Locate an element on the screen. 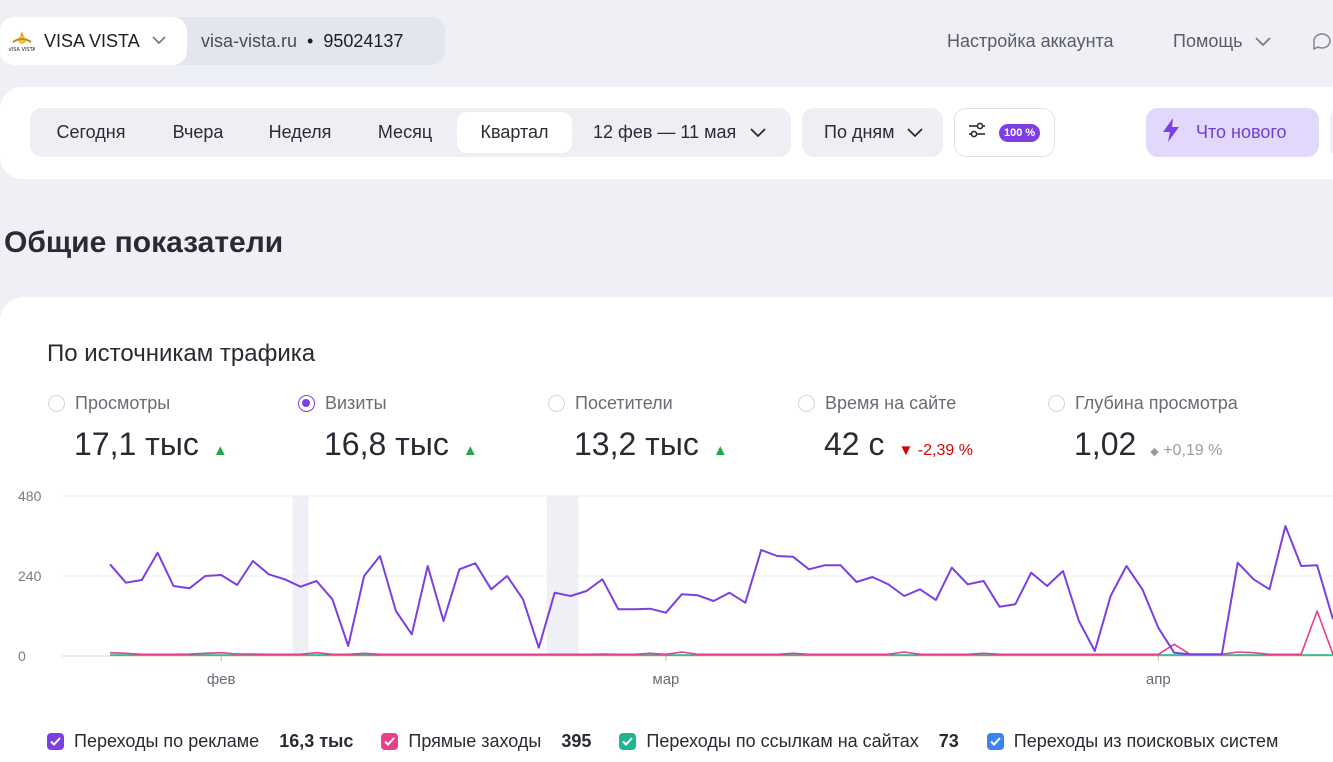  metric-delta: +0,19 % is located at coordinates (1193, 450).